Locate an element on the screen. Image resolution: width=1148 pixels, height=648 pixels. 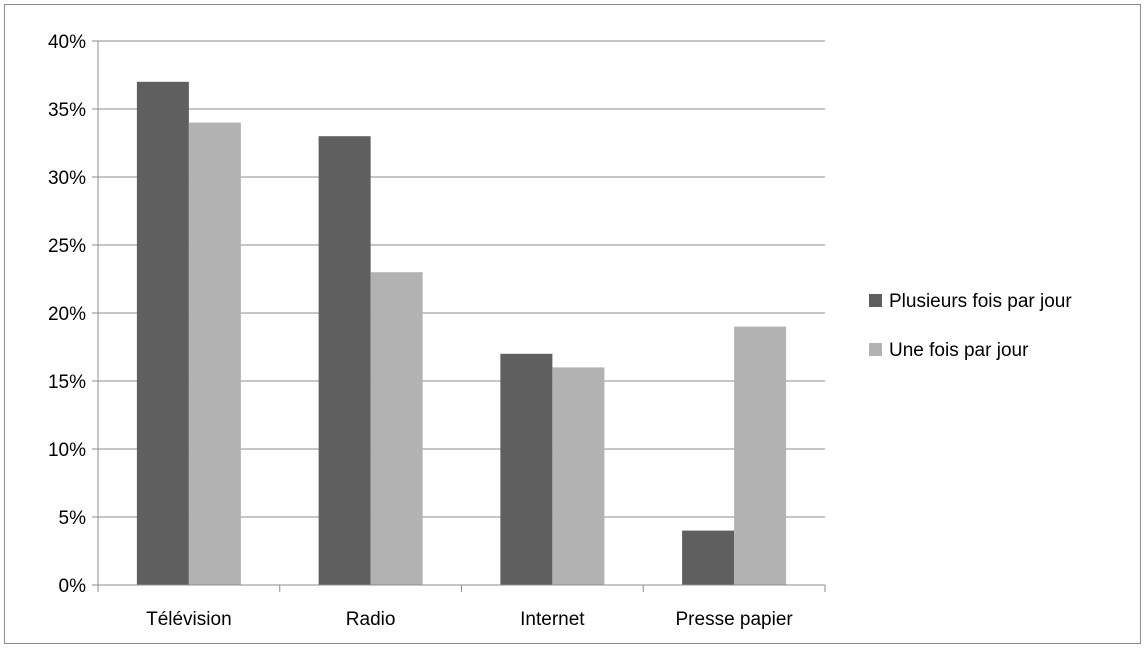
y-tick-label: 15% is located at coordinates (67, 382).